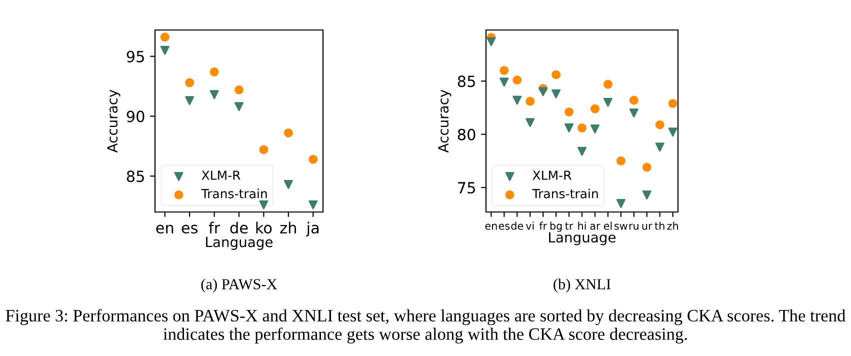 This screenshot has height=356, width=851. Describe the element at coordinates (530, 226) in the screenshot. I see `x-tick-label: vi` at that location.